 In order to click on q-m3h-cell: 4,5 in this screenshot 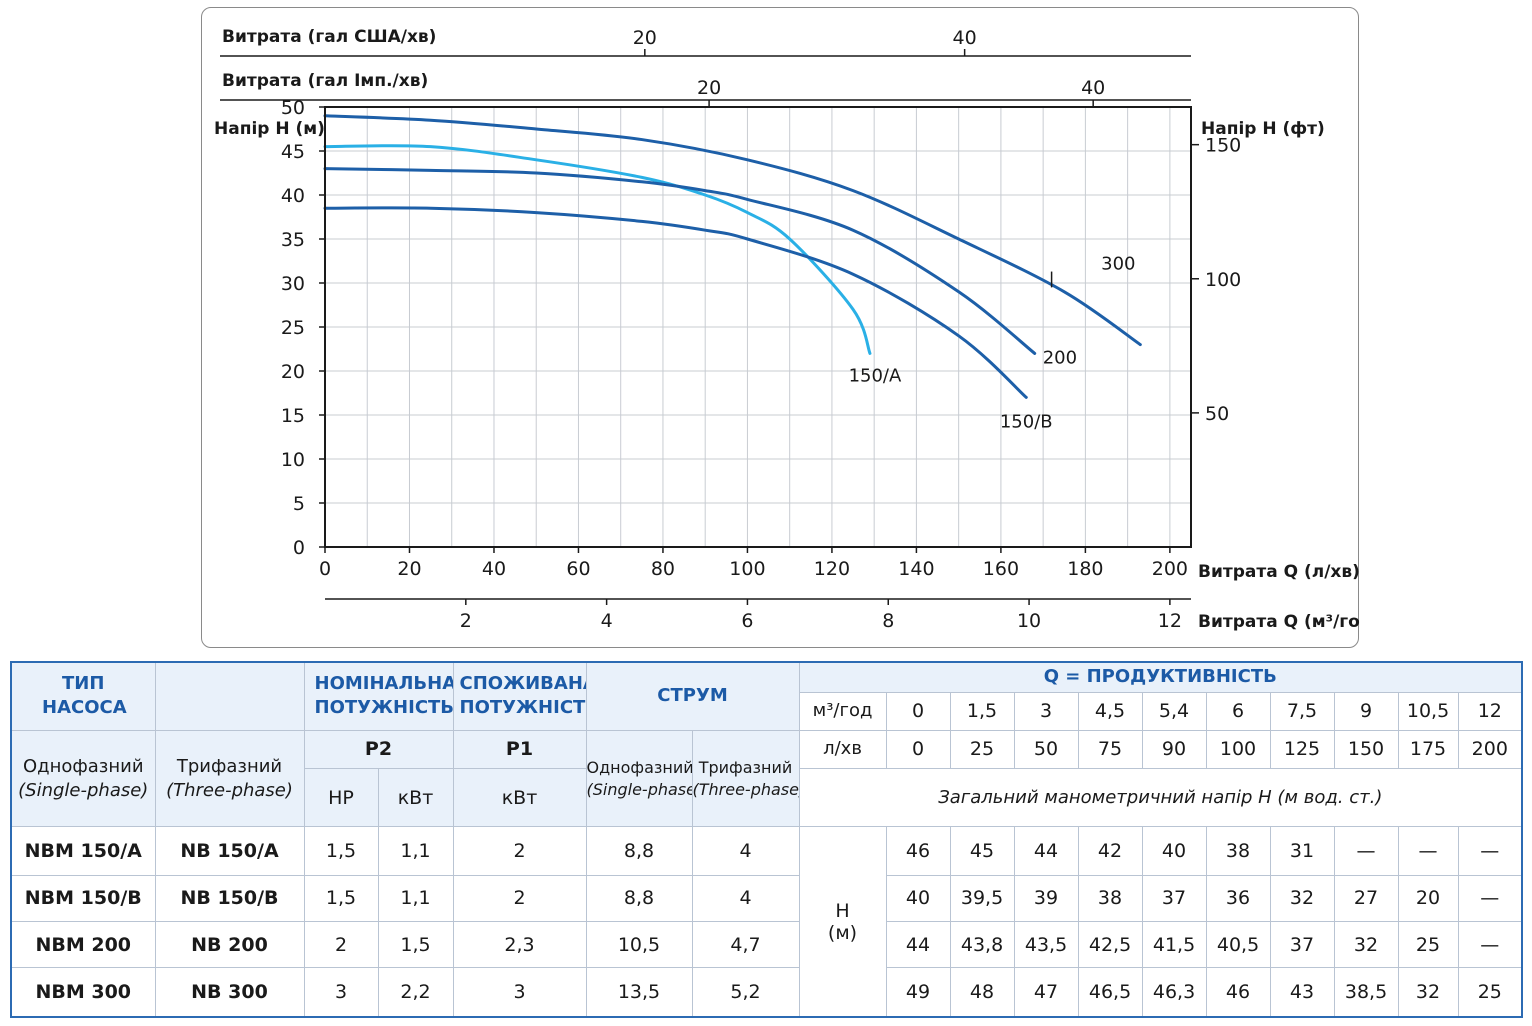, I will do `click(1110, 711)`.